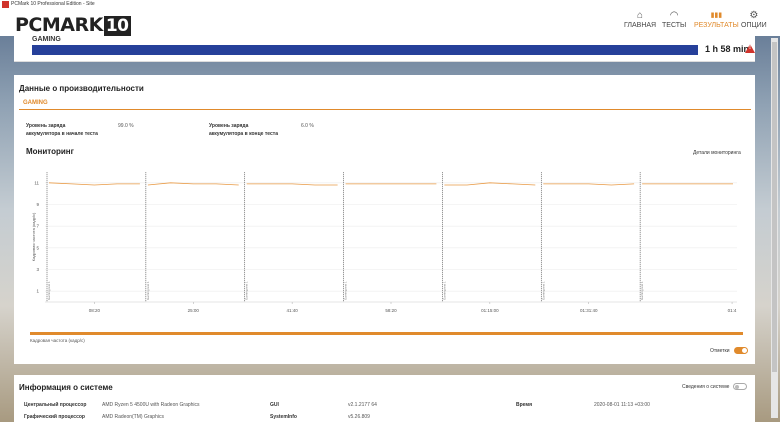 The height and width of the screenshot is (422, 780). What do you see at coordinates (732, 310) in the screenshot?
I see `x-tick-label: 01:4` at bounding box center [732, 310].